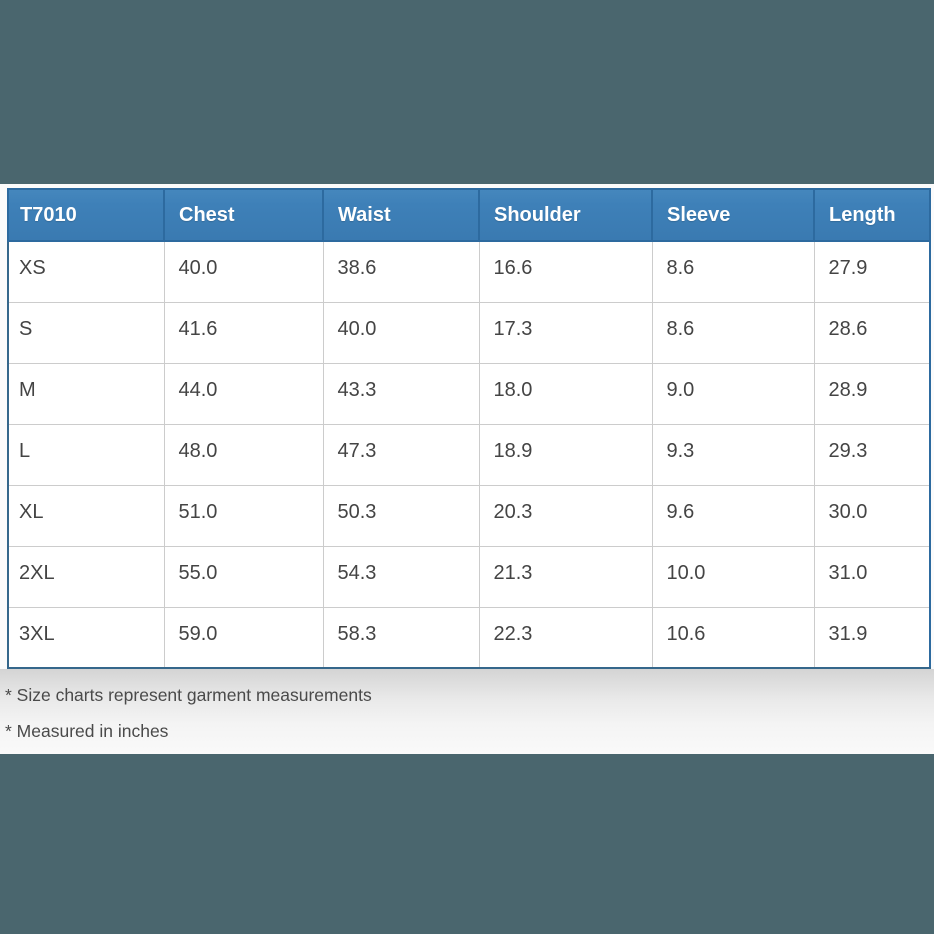  I want to click on size-cell: 2XL, so click(86, 576).